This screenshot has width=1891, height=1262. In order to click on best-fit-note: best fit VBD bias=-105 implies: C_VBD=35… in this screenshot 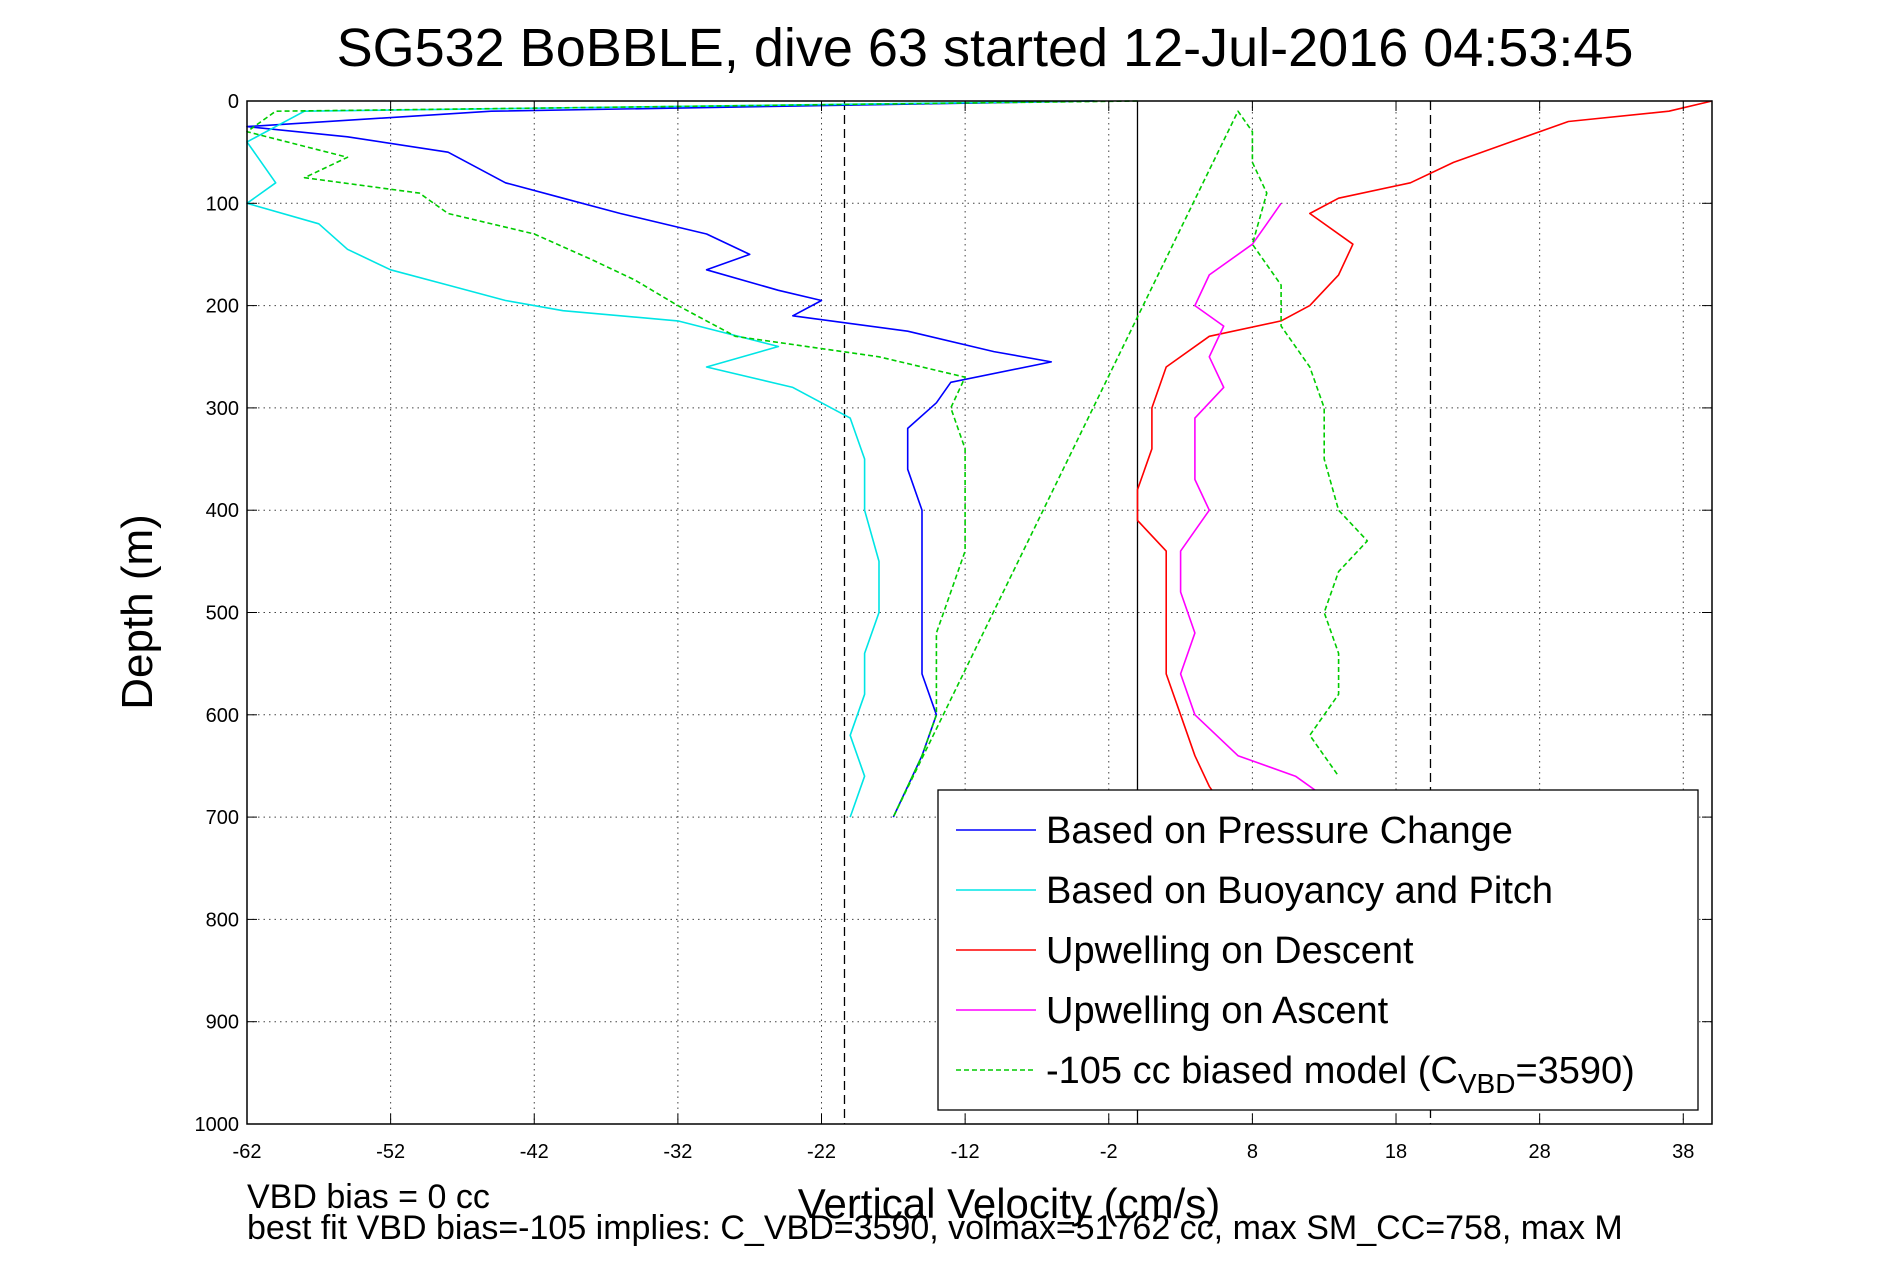, I will do `click(935, 1228)`.